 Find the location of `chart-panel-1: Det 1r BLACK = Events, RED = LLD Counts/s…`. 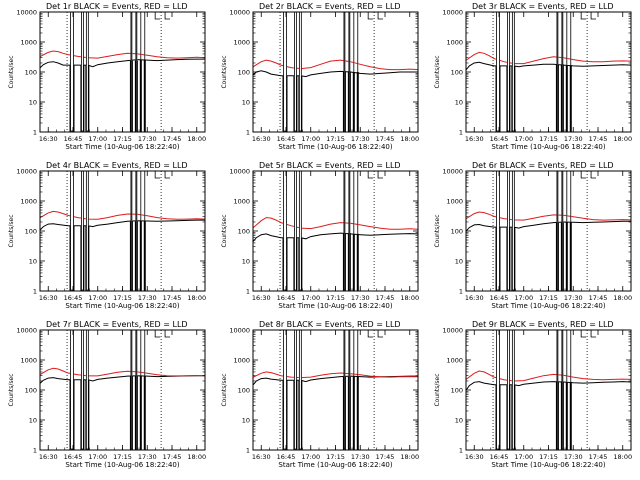

chart-panel-1: Det 1r BLACK = Events, RED = LLD Counts/s… is located at coordinates (107, 76).